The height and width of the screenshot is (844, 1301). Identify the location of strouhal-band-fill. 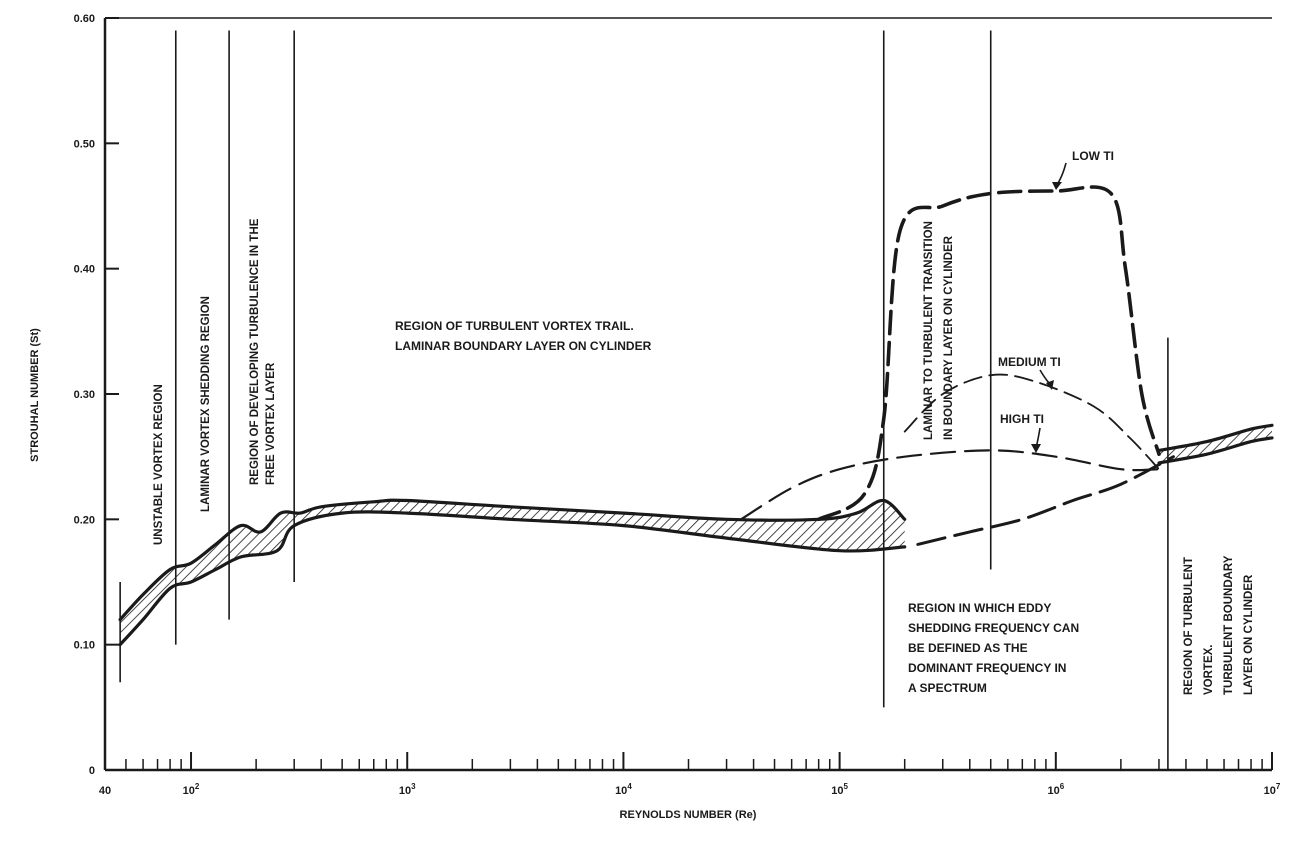
(512, 572).